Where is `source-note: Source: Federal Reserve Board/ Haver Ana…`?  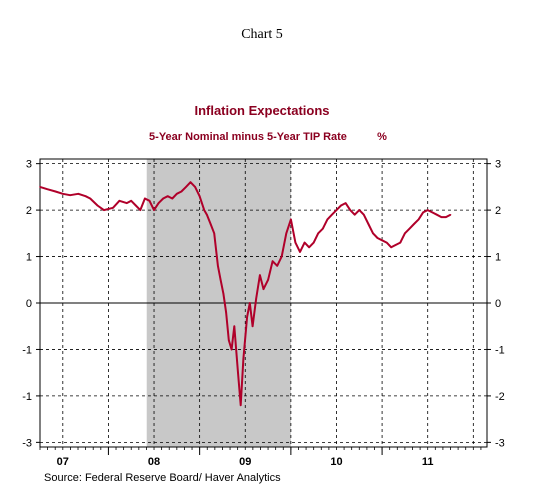 source-note: Source: Federal Reserve Board/ Haver Ana… is located at coordinates (162, 478).